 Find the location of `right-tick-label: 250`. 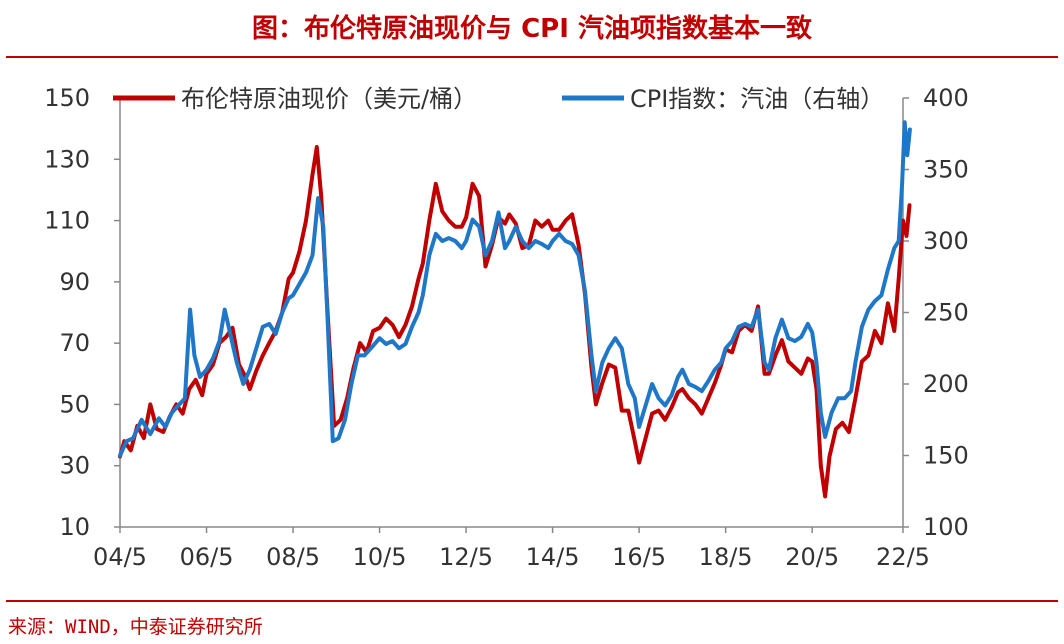

right-tick-label: 250 is located at coordinates (946, 313).